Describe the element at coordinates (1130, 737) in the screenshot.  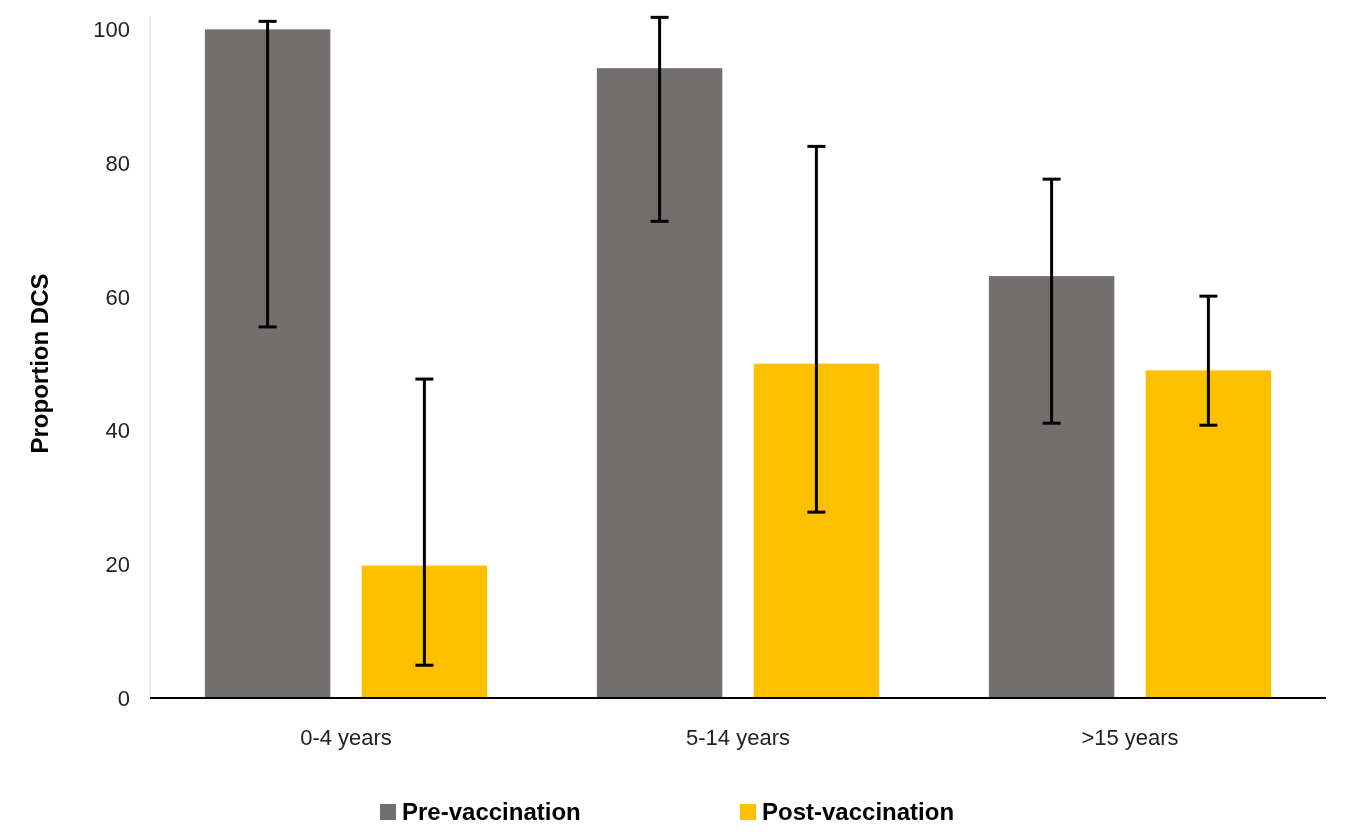
I see `x-tick-label: >15 years` at that location.